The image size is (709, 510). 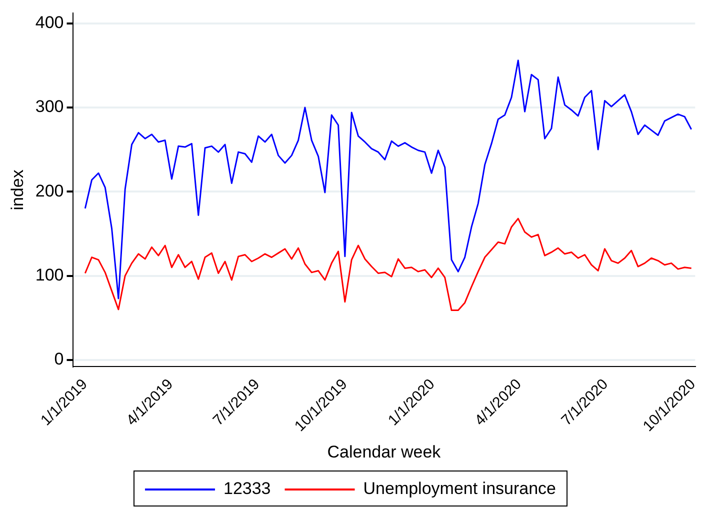 I want to click on x-axis-title: Calendar week, so click(x=384, y=452).